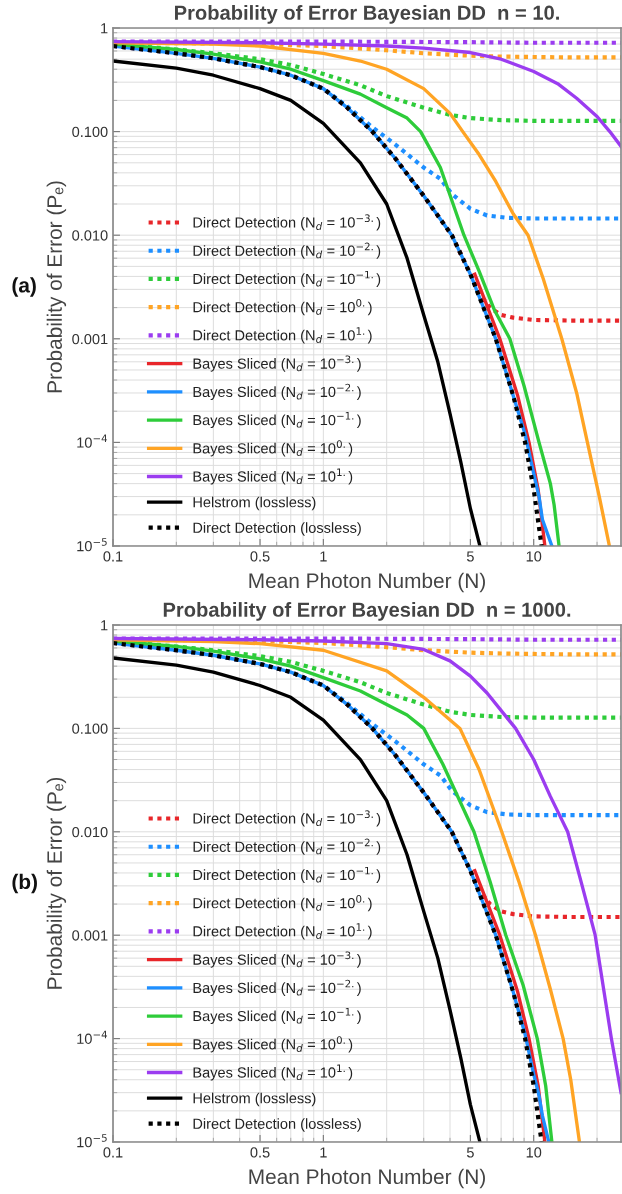 This screenshot has width=622, height=1194. Describe the element at coordinates (367, 14) in the screenshot. I see `chart-title: Probability of Error Bayesian DD n = 10.` at that location.